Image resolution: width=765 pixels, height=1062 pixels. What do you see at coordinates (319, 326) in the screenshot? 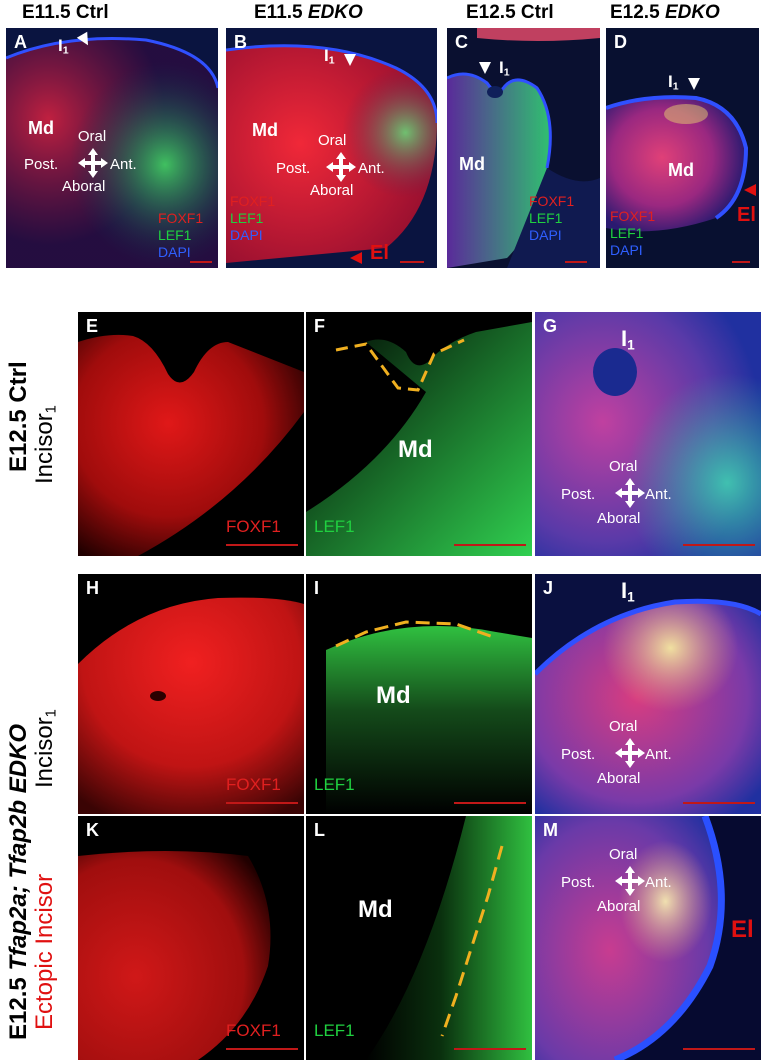
I see `panel-label-f: F` at bounding box center [319, 326].